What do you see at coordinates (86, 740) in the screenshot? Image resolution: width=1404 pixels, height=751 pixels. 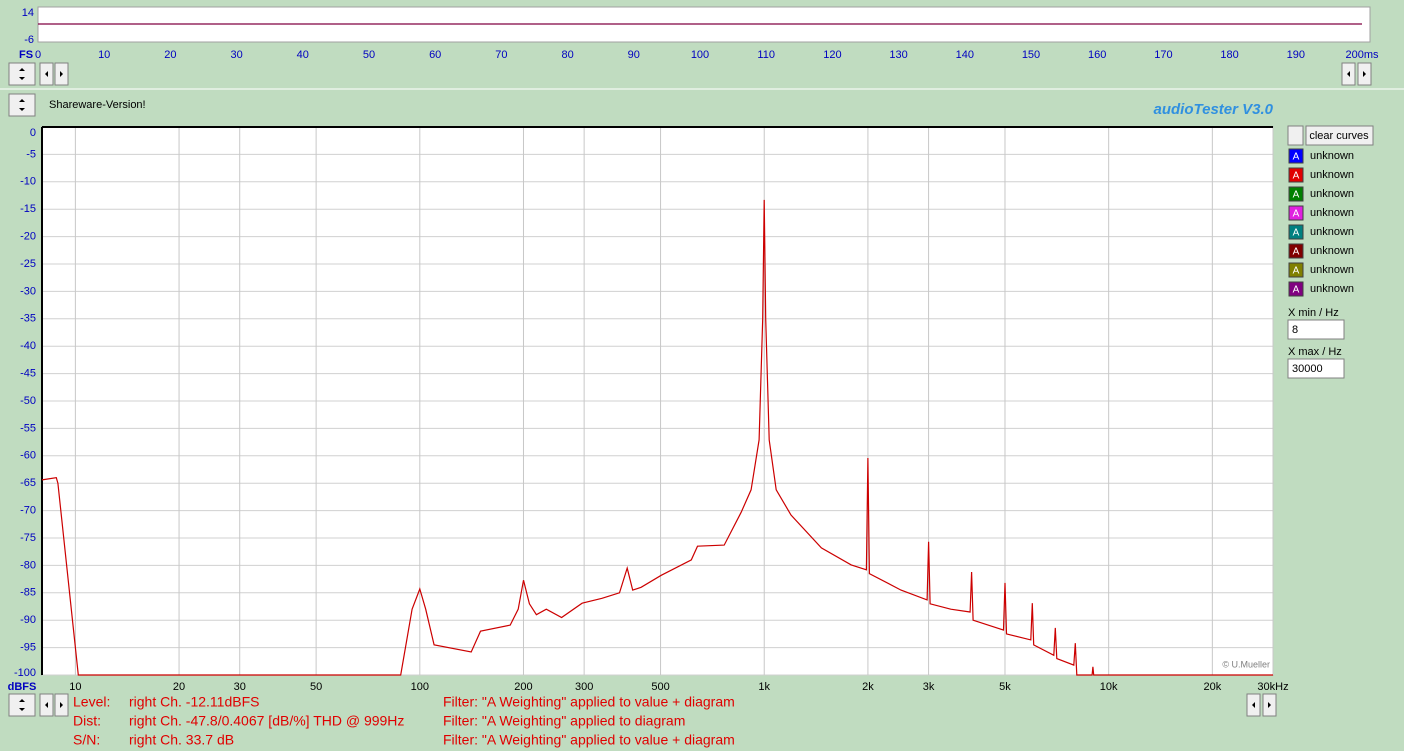 I see `status-text: S/N:` at bounding box center [86, 740].